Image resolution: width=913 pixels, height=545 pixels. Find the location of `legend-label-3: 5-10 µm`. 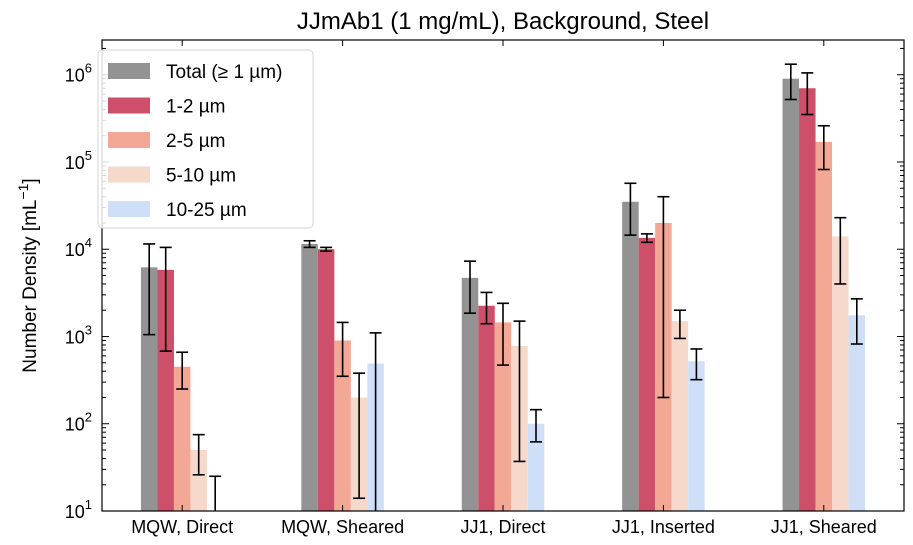

legend-label-3: 5-10 µm is located at coordinates (201, 176).